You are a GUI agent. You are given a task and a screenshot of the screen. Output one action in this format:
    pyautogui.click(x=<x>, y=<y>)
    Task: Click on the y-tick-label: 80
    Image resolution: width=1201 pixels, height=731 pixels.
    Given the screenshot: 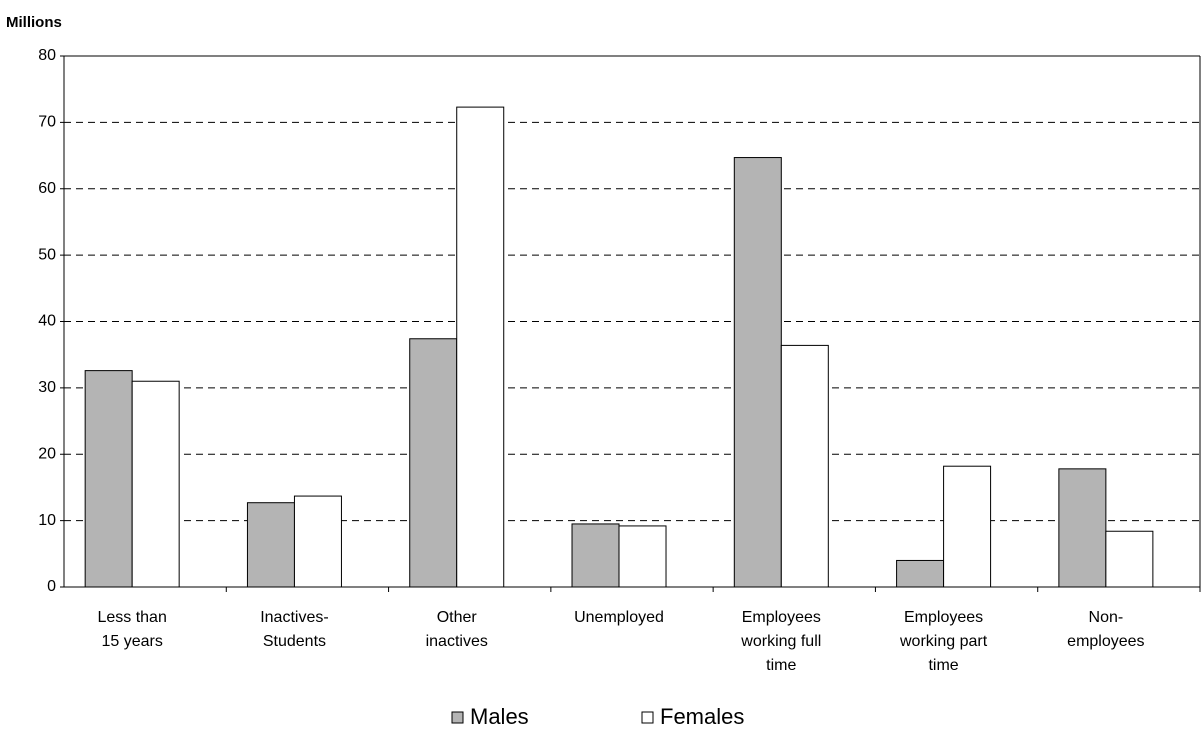 What is the action you would take?
    pyautogui.click(x=47, y=55)
    